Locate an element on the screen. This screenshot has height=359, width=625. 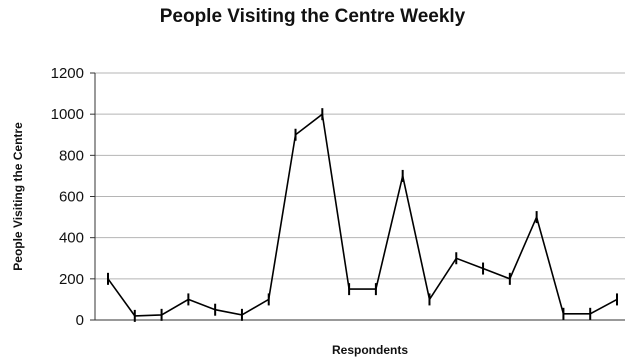
chart-title: People Visiting the Centre Weekly is located at coordinates (312, 16).